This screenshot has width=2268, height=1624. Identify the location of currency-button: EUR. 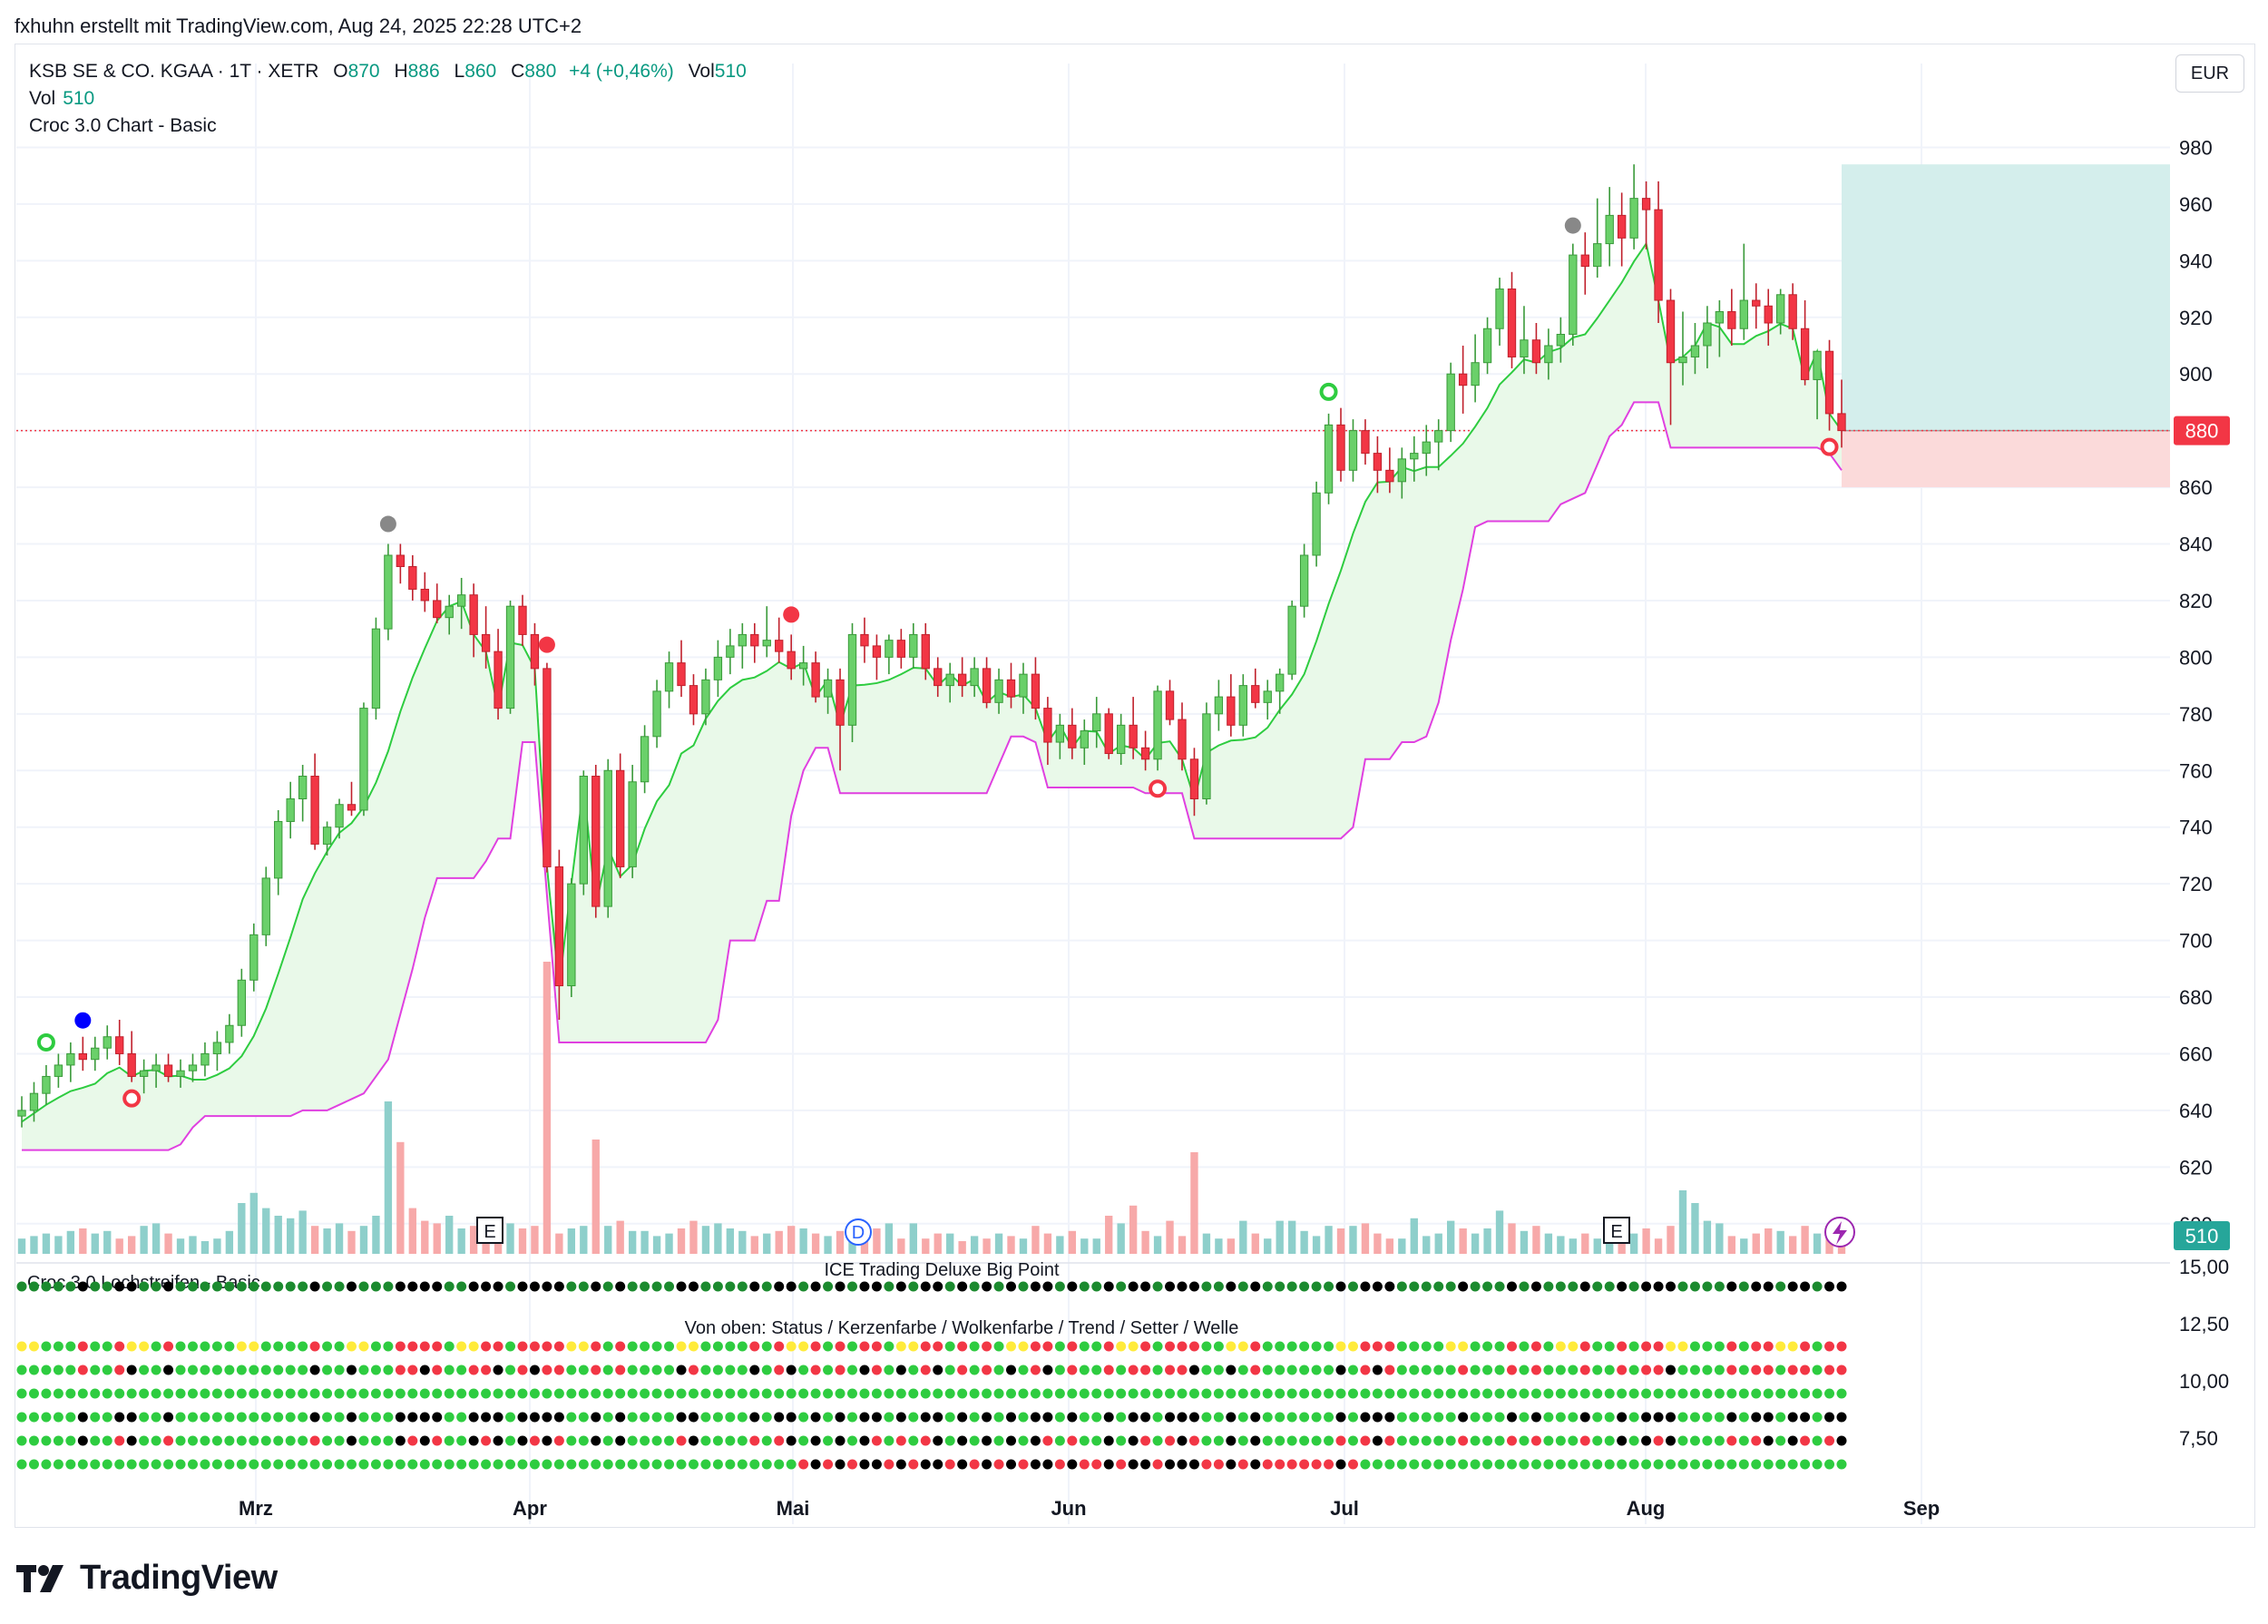
(2209, 73).